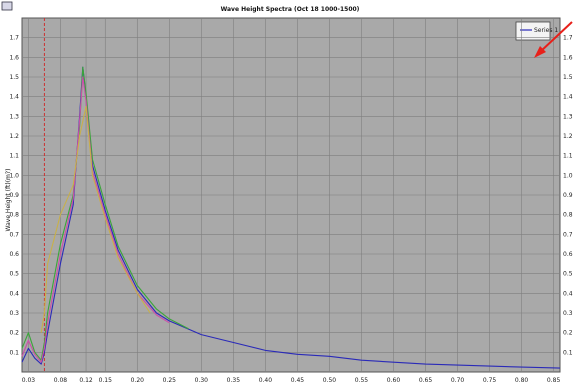 This screenshot has height=390, width=577. I want to click on x-tick-label: 0.70, so click(458, 380).